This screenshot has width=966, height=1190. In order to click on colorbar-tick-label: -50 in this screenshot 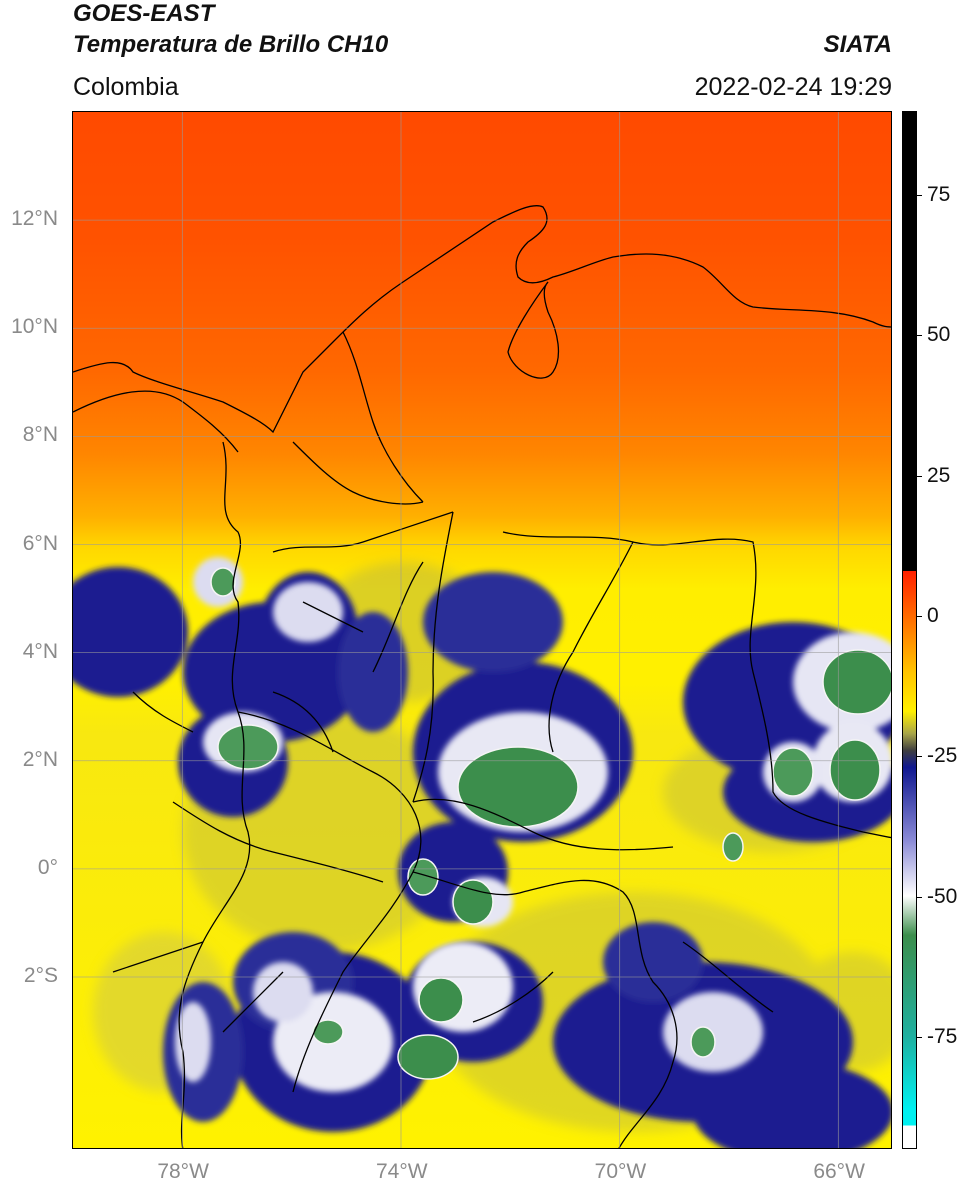, I will do `click(942, 896)`.